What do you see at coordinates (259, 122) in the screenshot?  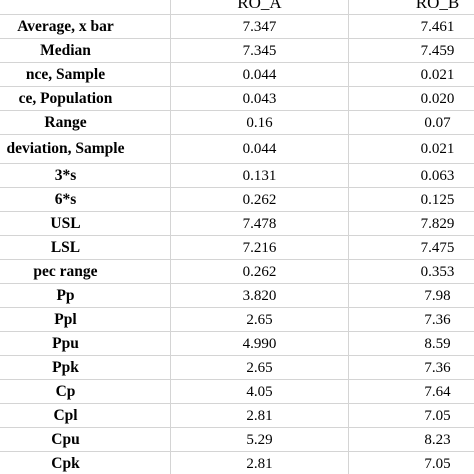 I see `ro-a-value-cell: 0.16` at bounding box center [259, 122].